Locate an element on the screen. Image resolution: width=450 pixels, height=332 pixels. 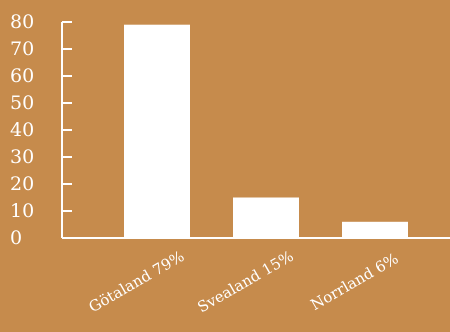
y-tick-label: 10 is located at coordinates (22, 211).